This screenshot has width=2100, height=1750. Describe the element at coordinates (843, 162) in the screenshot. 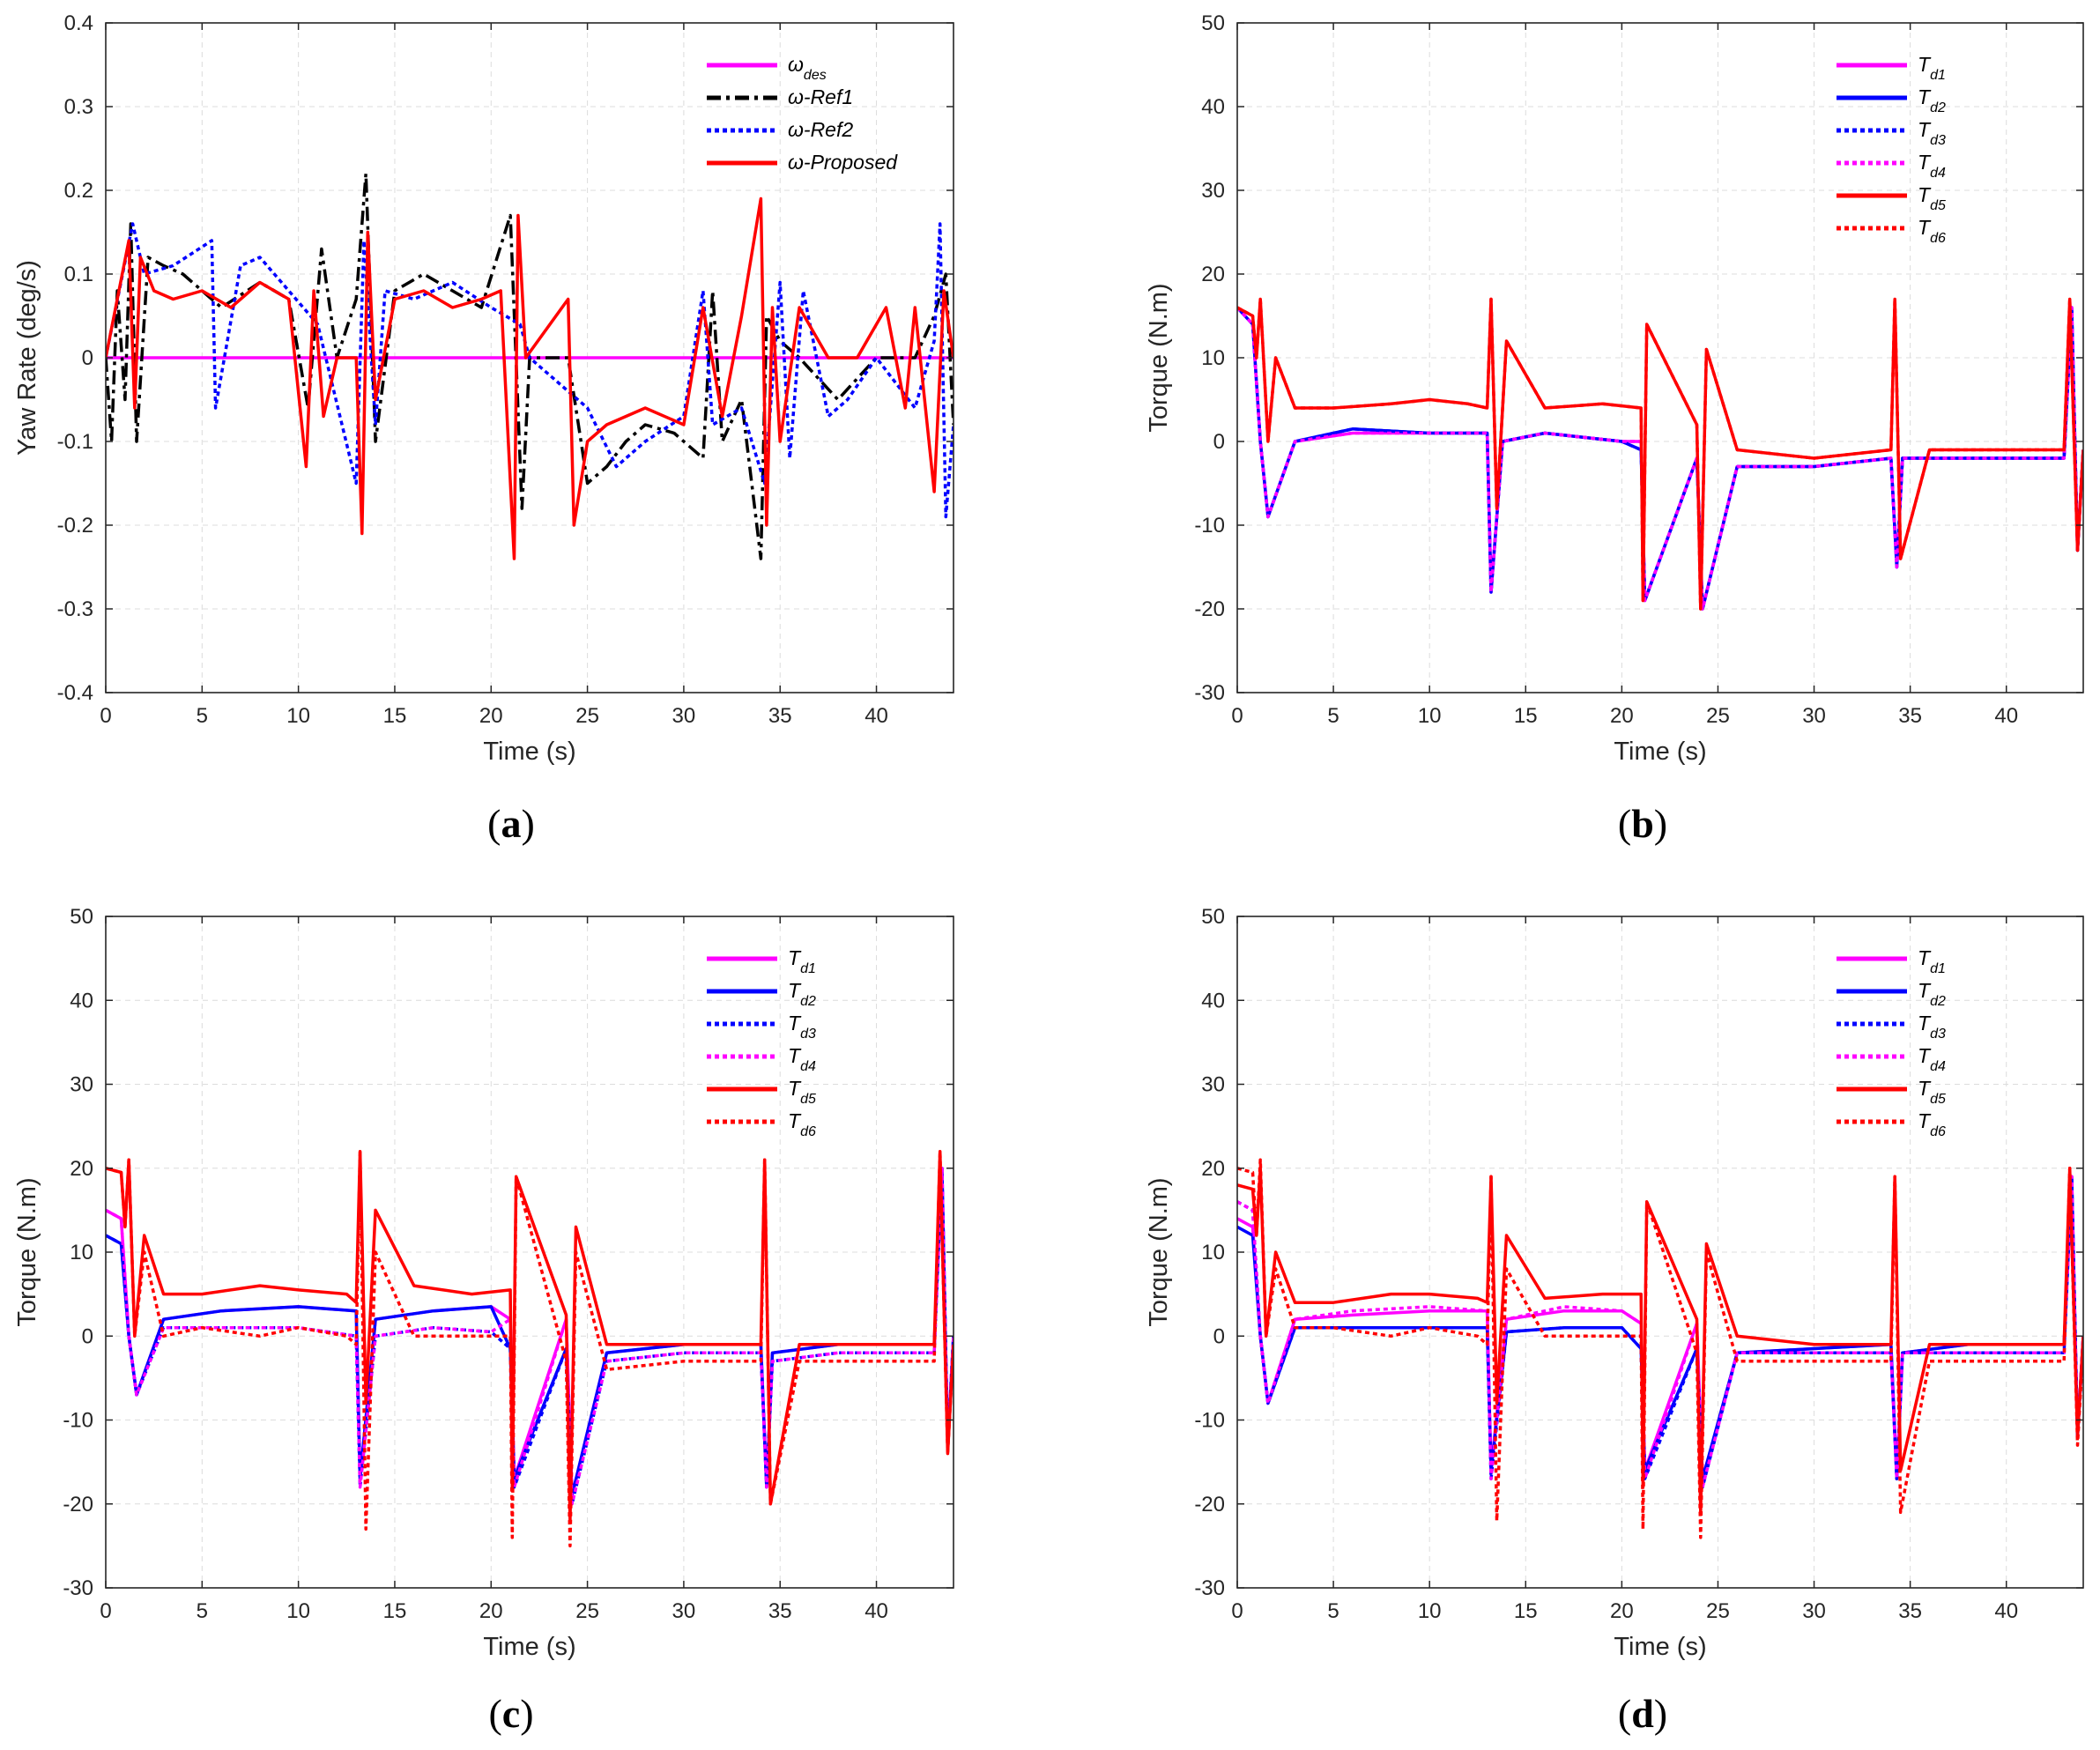

I see `legend-label: ω-Proposed` at that location.